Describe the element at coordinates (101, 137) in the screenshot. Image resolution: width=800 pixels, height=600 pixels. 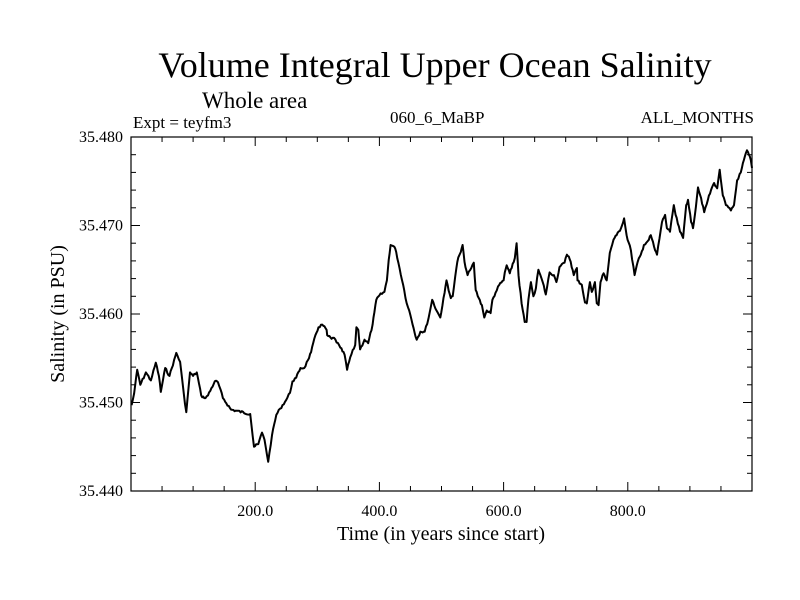
I see `y-tick-label: 35.480` at that location.